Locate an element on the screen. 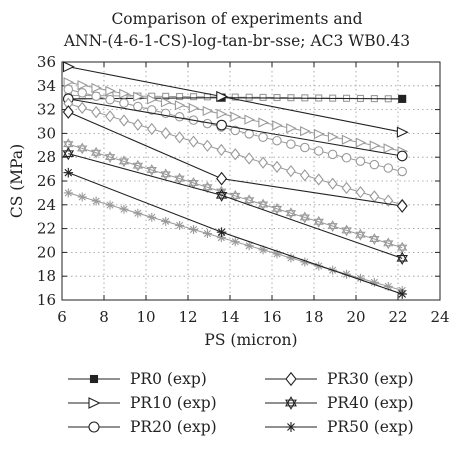 The width and height of the screenshot is (474, 451). exp-line is located at coordinates (235, 127).